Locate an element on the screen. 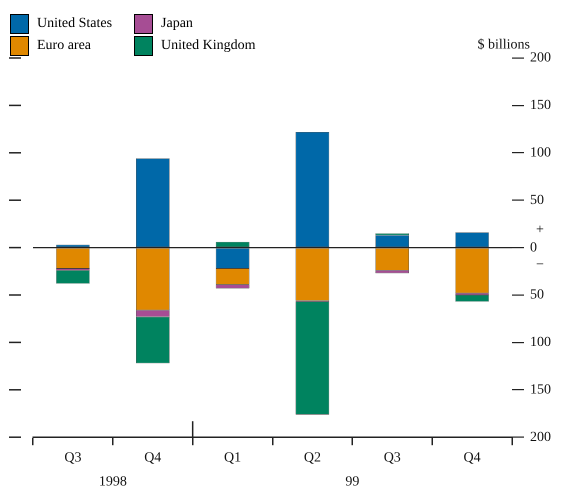 This screenshot has width=563, height=492. y-tick-label: 0 is located at coordinates (533, 248).